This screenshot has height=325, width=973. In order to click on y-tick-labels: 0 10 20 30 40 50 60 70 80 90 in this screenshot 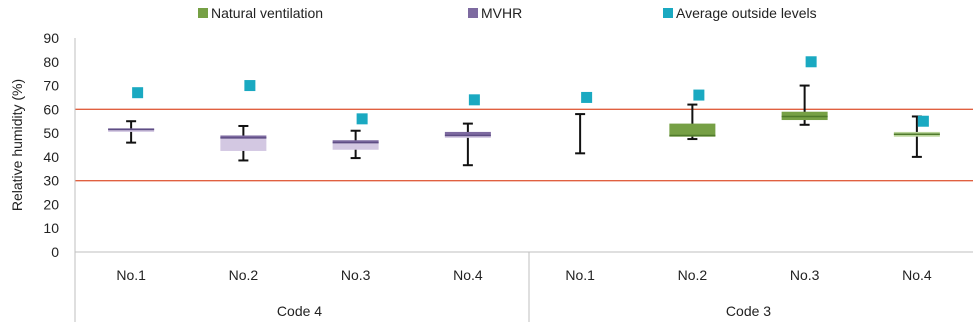, I will do `click(51, 145)`.